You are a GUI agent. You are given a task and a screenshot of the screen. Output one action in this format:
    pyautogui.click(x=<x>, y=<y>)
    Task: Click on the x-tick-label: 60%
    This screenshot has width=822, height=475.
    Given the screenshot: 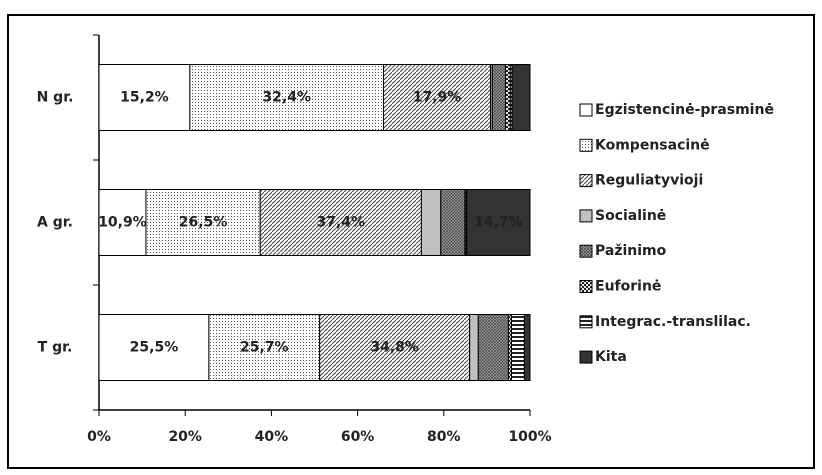 What is the action you would take?
    pyautogui.click(x=358, y=437)
    